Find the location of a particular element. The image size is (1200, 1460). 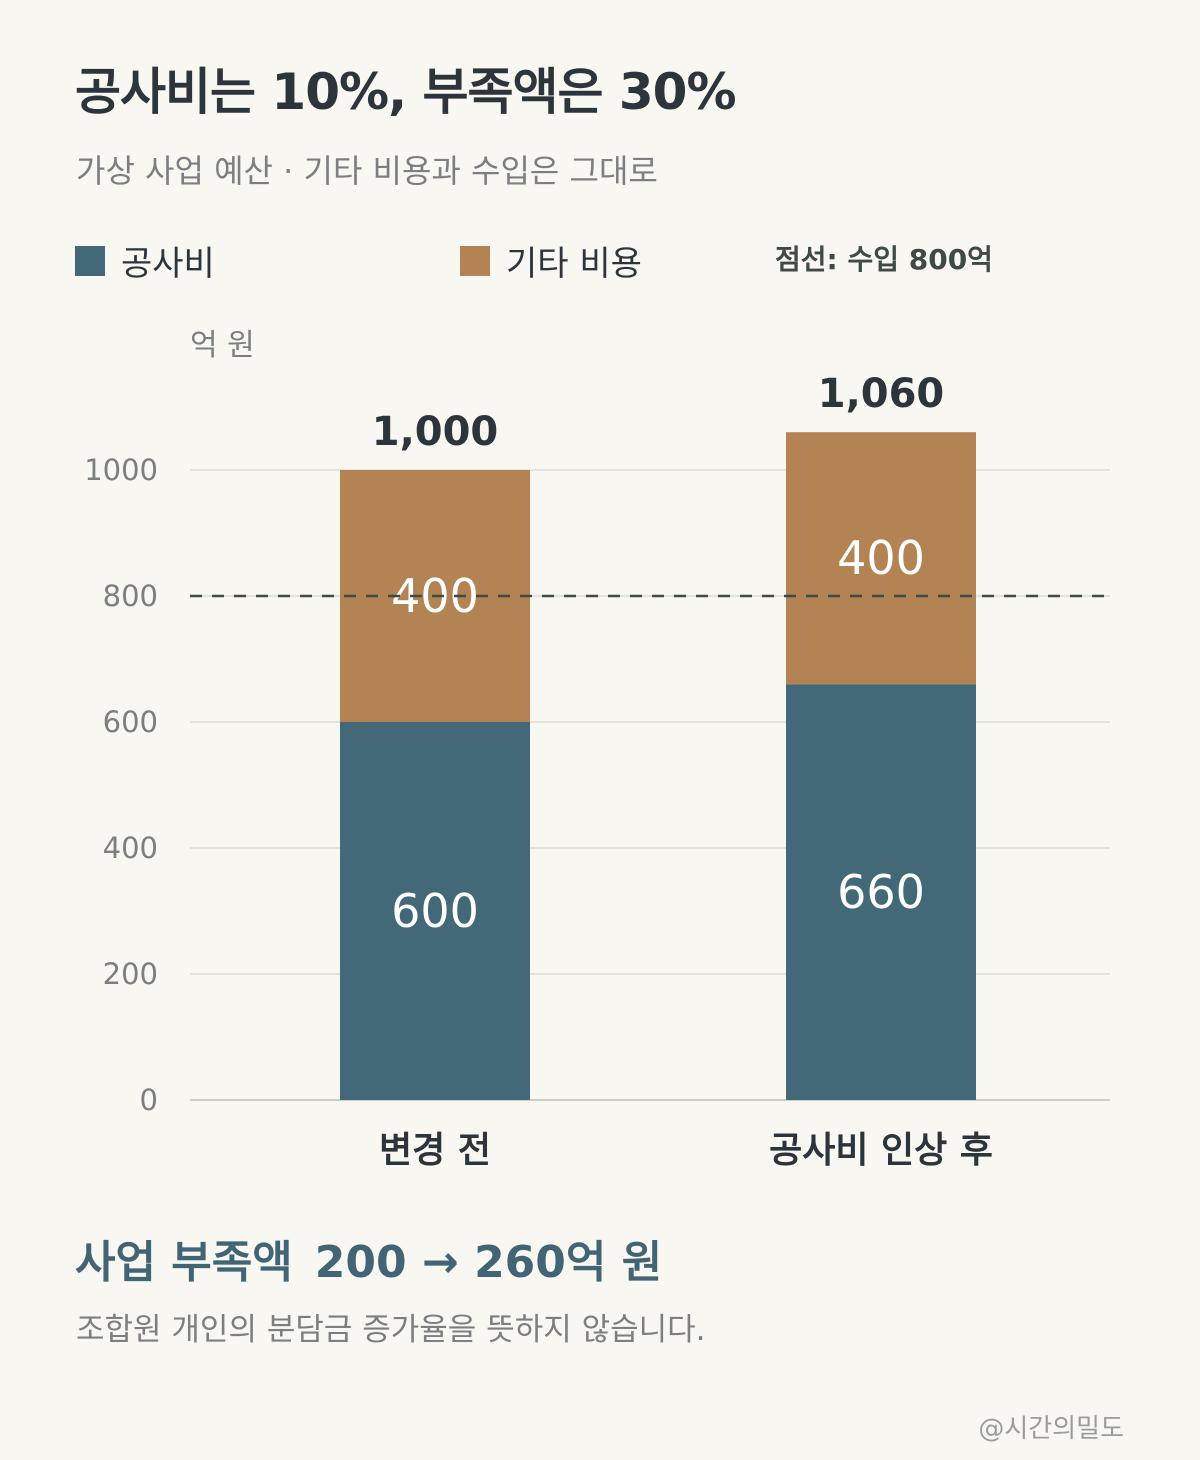

legend-item-other-costs: 기타 비용 is located at coordinates (551, 260).